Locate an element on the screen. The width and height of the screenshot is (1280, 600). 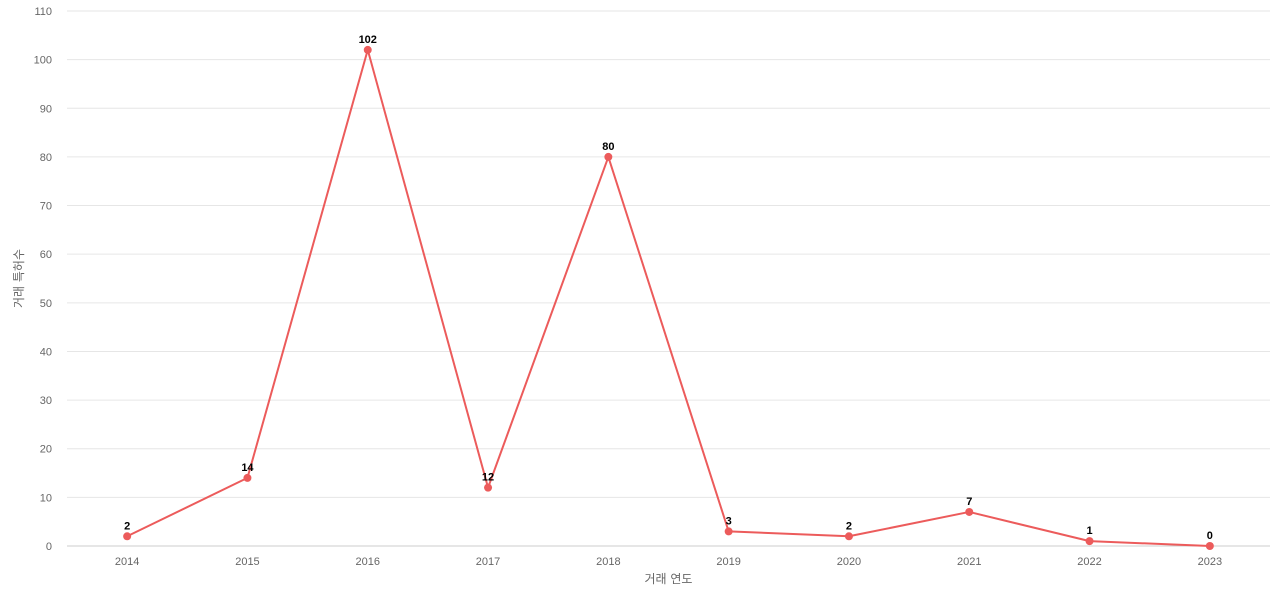
x-tick-label: 2018 is located at coordinates (608, 562).